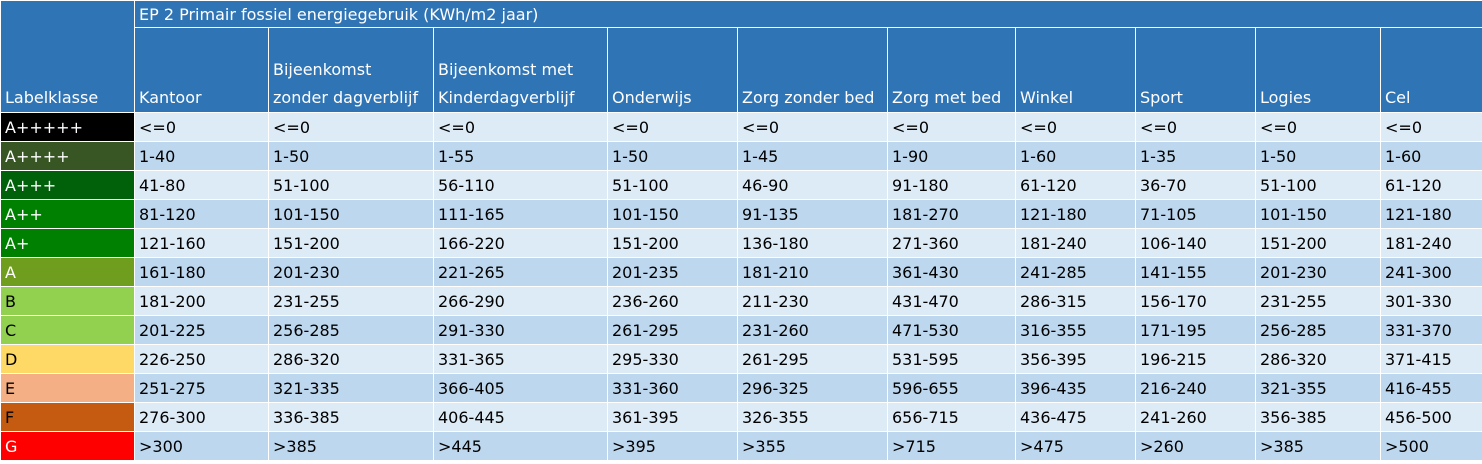  What do you see at coordinates (67, 417) in the screenshot?
I see `label-cell: F` at bounding box center [67, 417].